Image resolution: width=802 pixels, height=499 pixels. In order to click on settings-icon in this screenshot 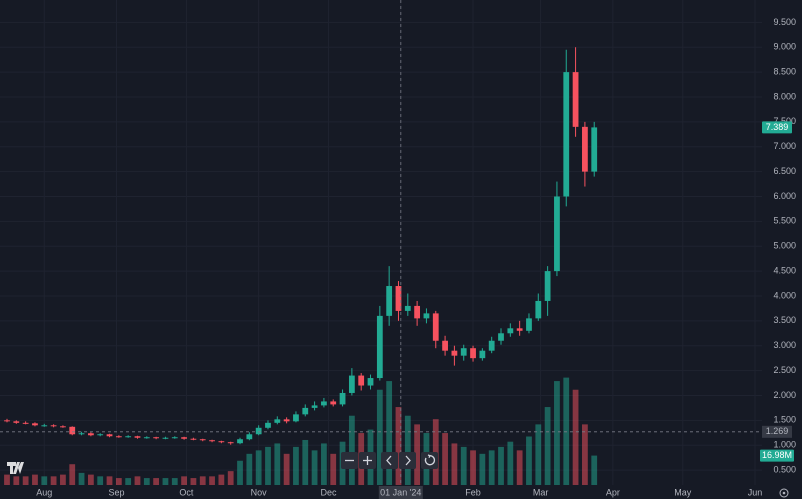, I will do `click(784, 493)`.